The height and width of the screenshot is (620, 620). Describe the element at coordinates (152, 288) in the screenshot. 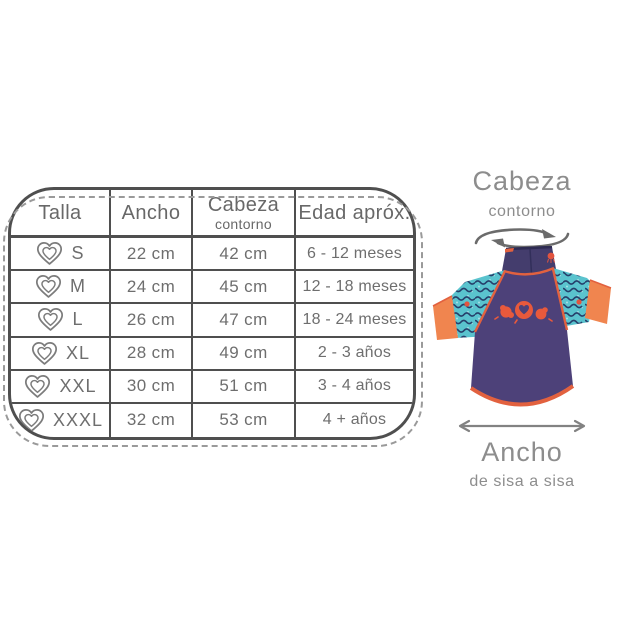

I see `width-value-cell: 24 cm` at that location.